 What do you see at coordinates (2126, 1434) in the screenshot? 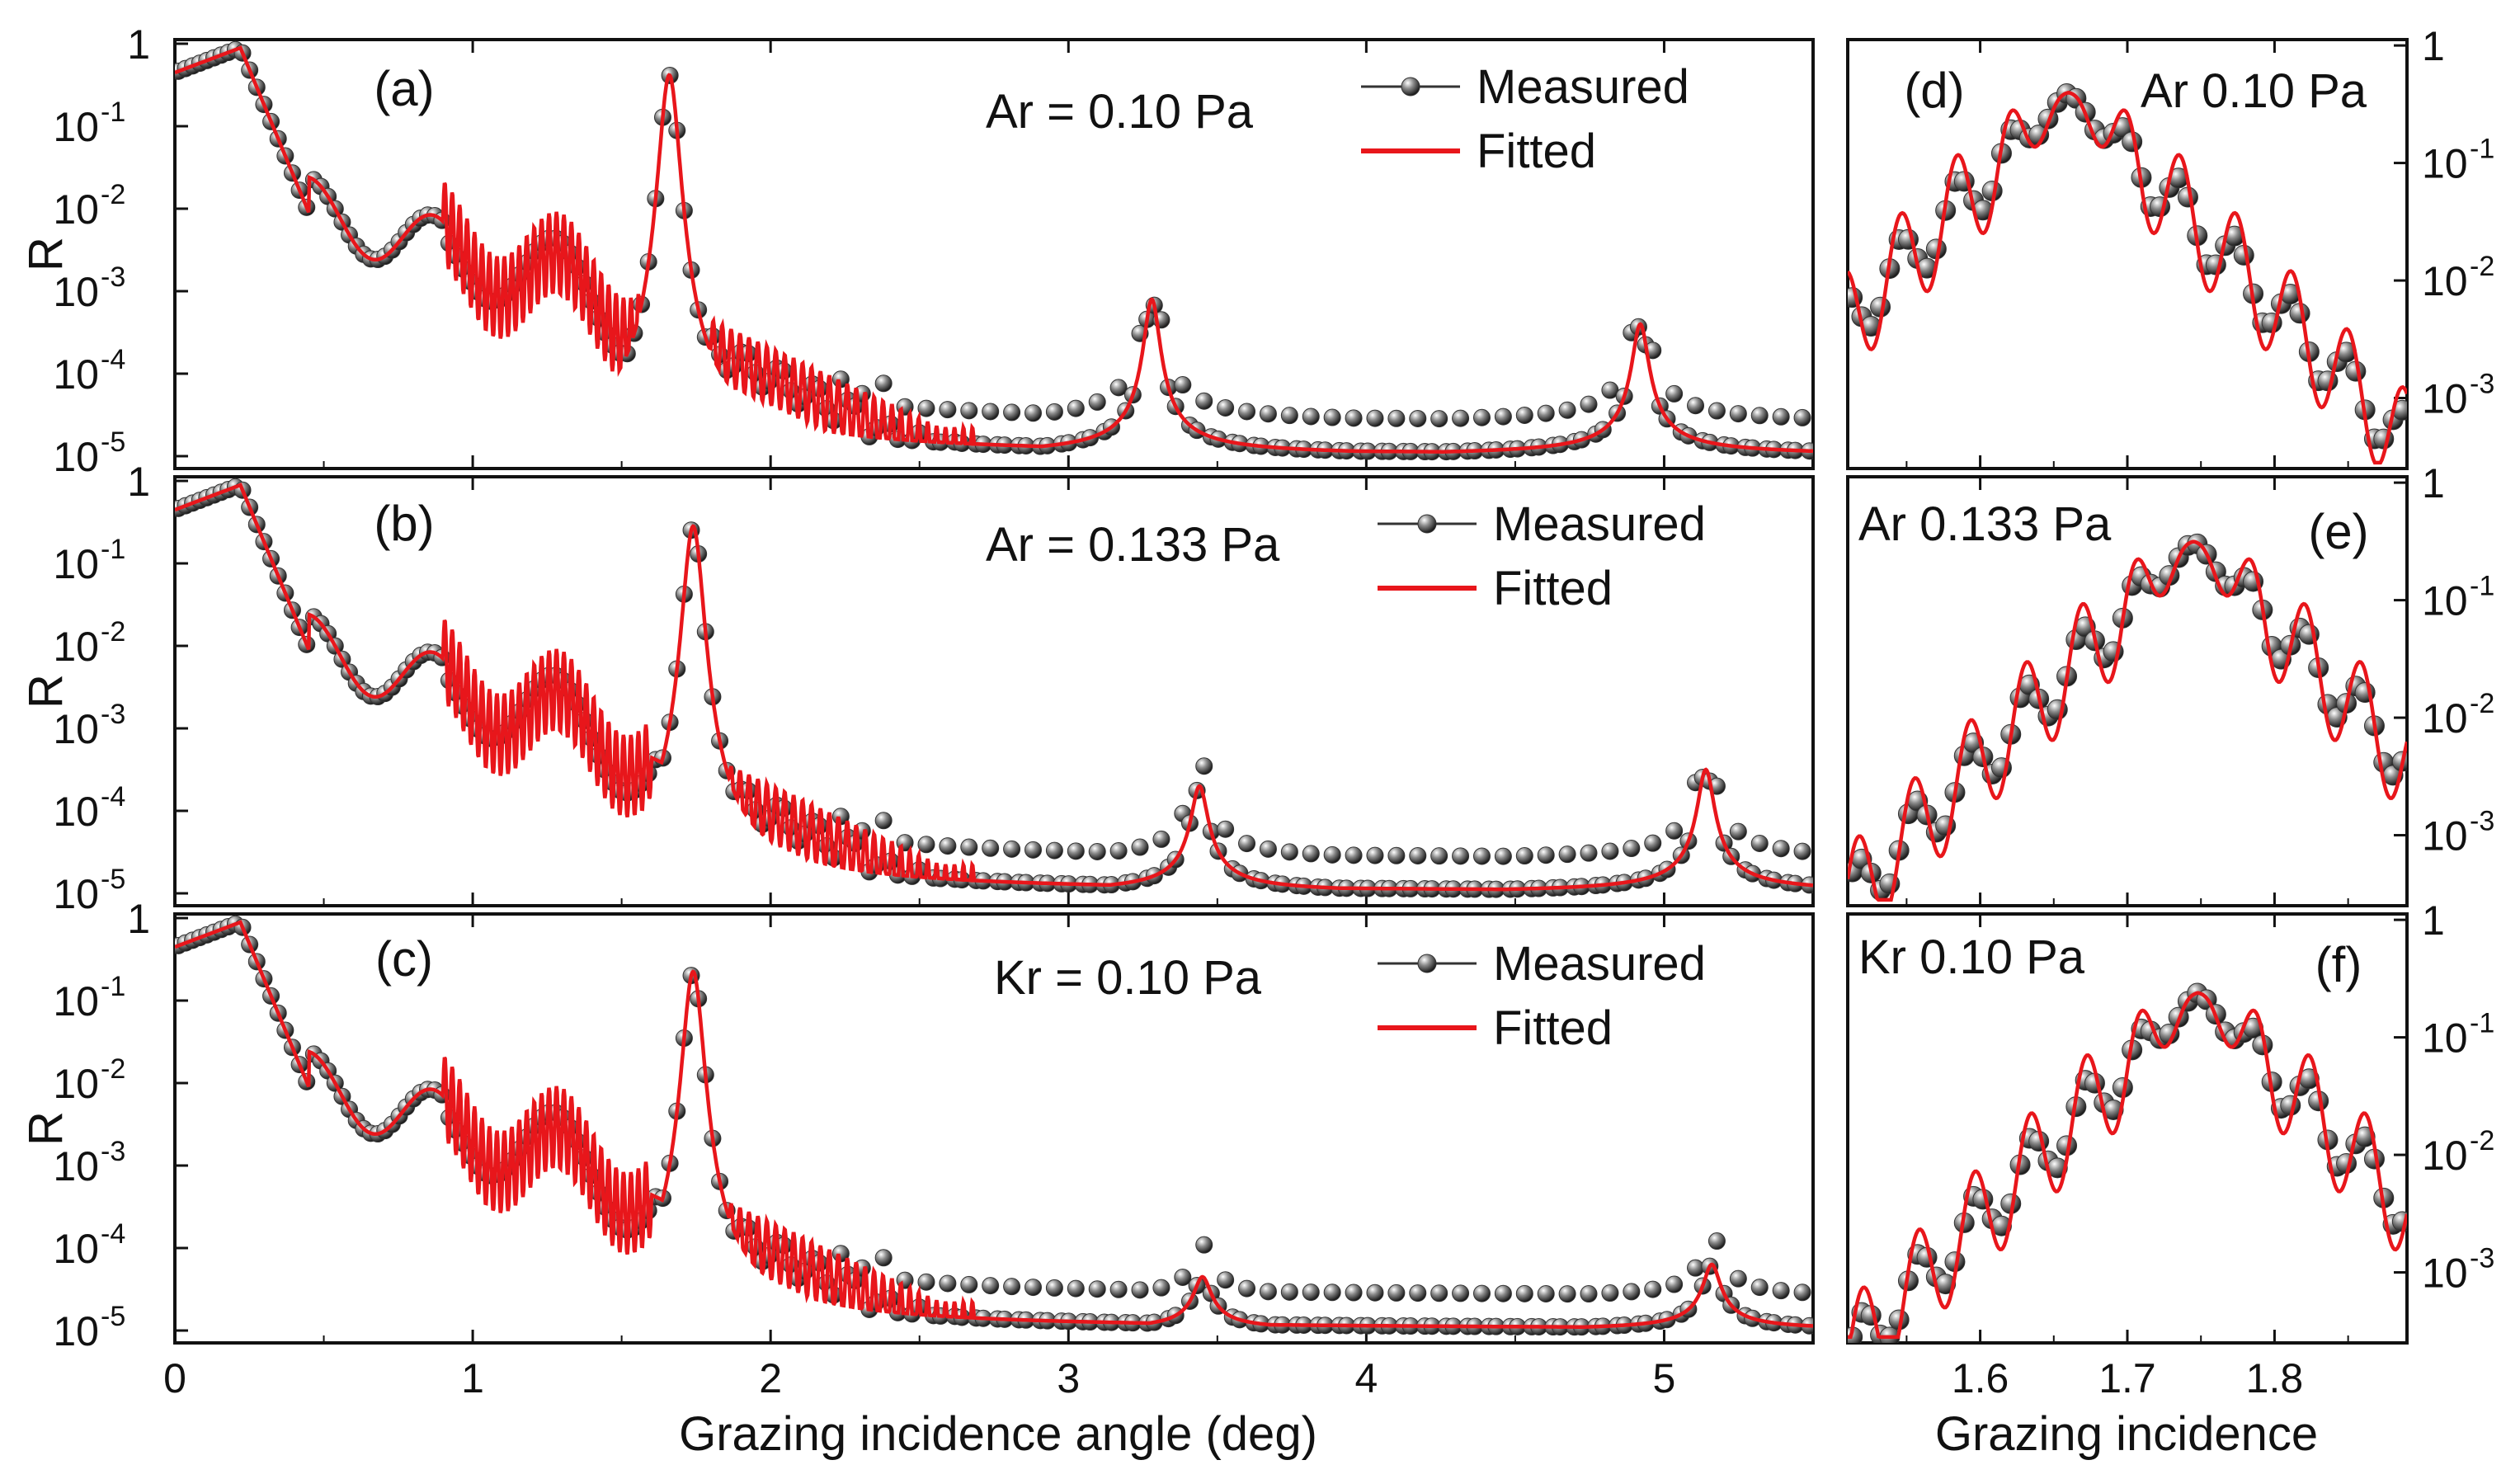
I see `x-axis-title-inset: Grazing incidence` at bounding box center [2126, 1434].